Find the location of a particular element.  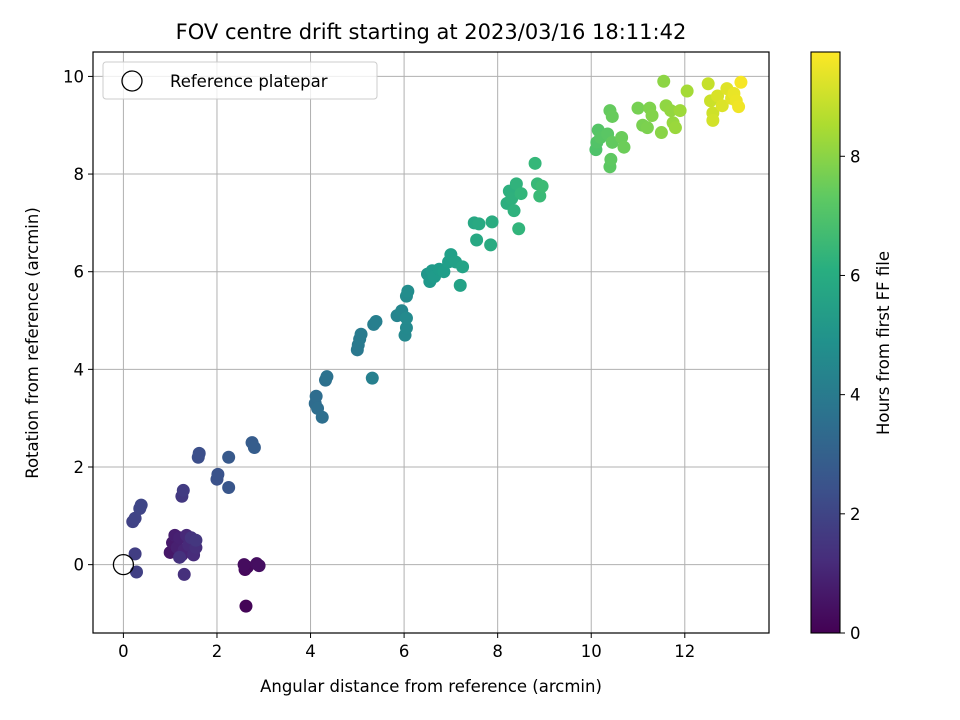

colorbar is located at coordinates (825, 342).